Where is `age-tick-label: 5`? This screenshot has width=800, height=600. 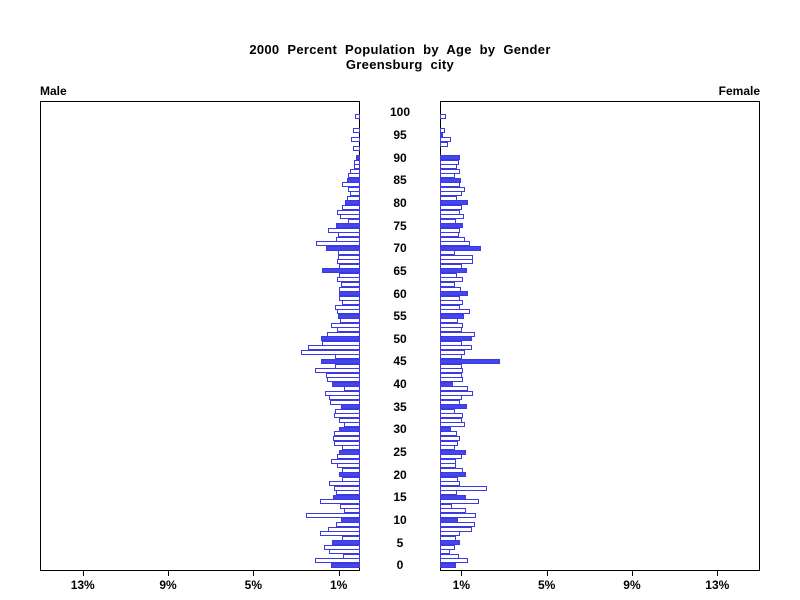
age-tick-label: 5 is located at coordinates (400, 542).